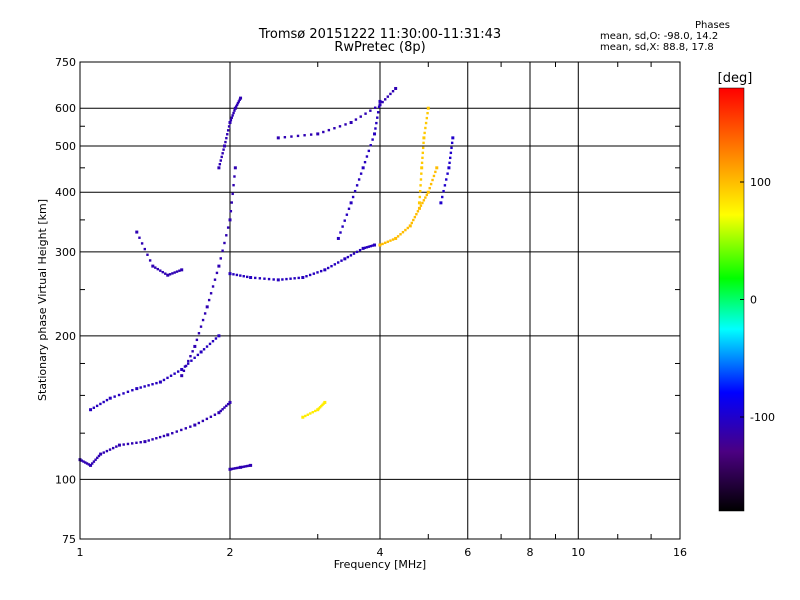 This screenshot has height=600, width=800. Describe the element at coordinates (760, 182) in the screenshot. I see `colorbar-tick-label: 100` at that location.